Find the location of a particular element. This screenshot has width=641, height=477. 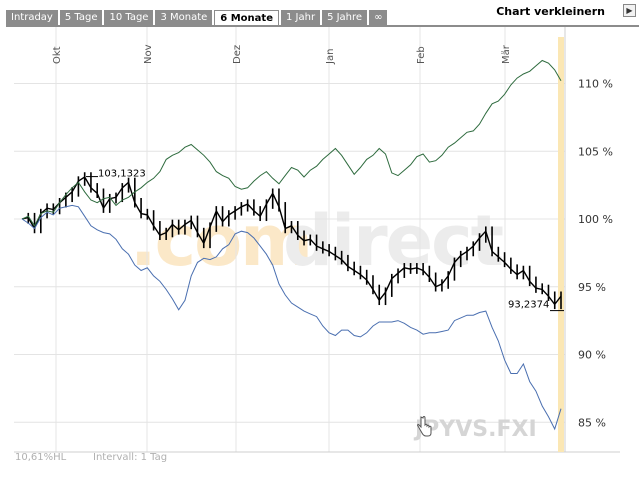

y-tick-label: 95 % is located at coordinates (592, 287).